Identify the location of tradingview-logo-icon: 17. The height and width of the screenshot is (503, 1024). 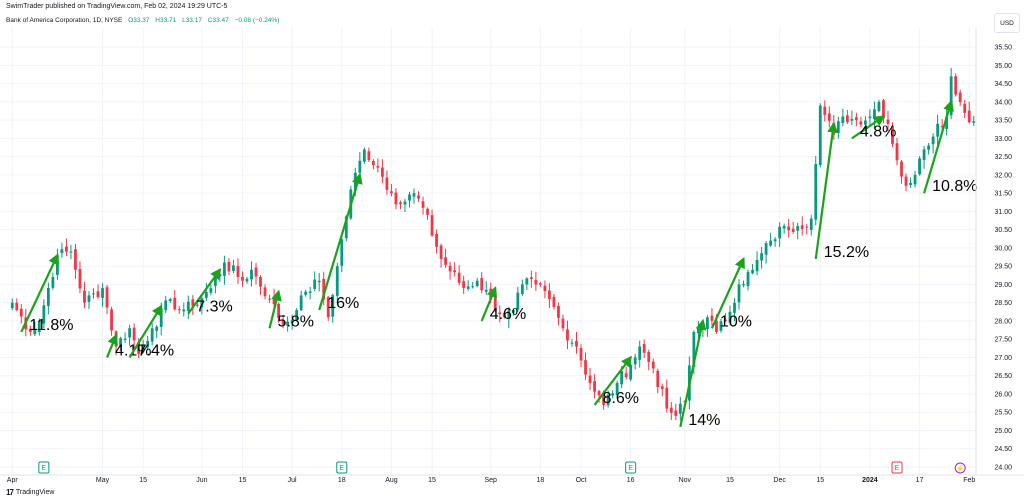
(10, 492).